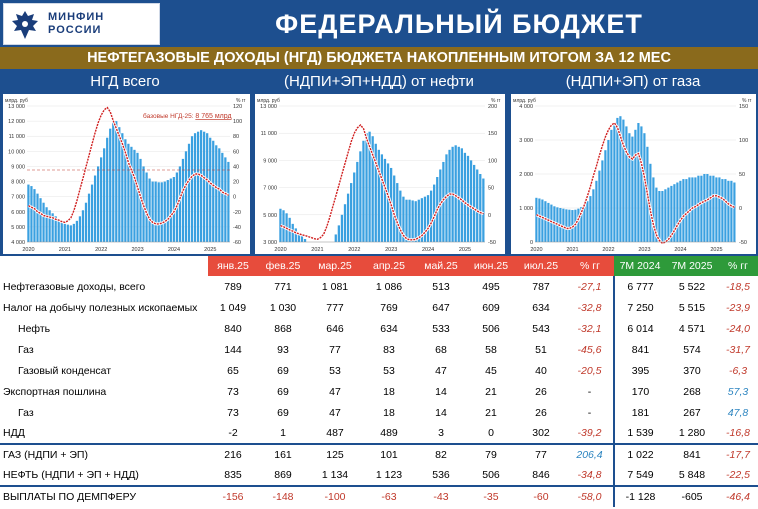 The width and height of the screenshot is (758, 509). What do you see at coordinates (491, 189) in the screenshot?
I see `y-tick-right: 50` at bounding box center [491, 189].